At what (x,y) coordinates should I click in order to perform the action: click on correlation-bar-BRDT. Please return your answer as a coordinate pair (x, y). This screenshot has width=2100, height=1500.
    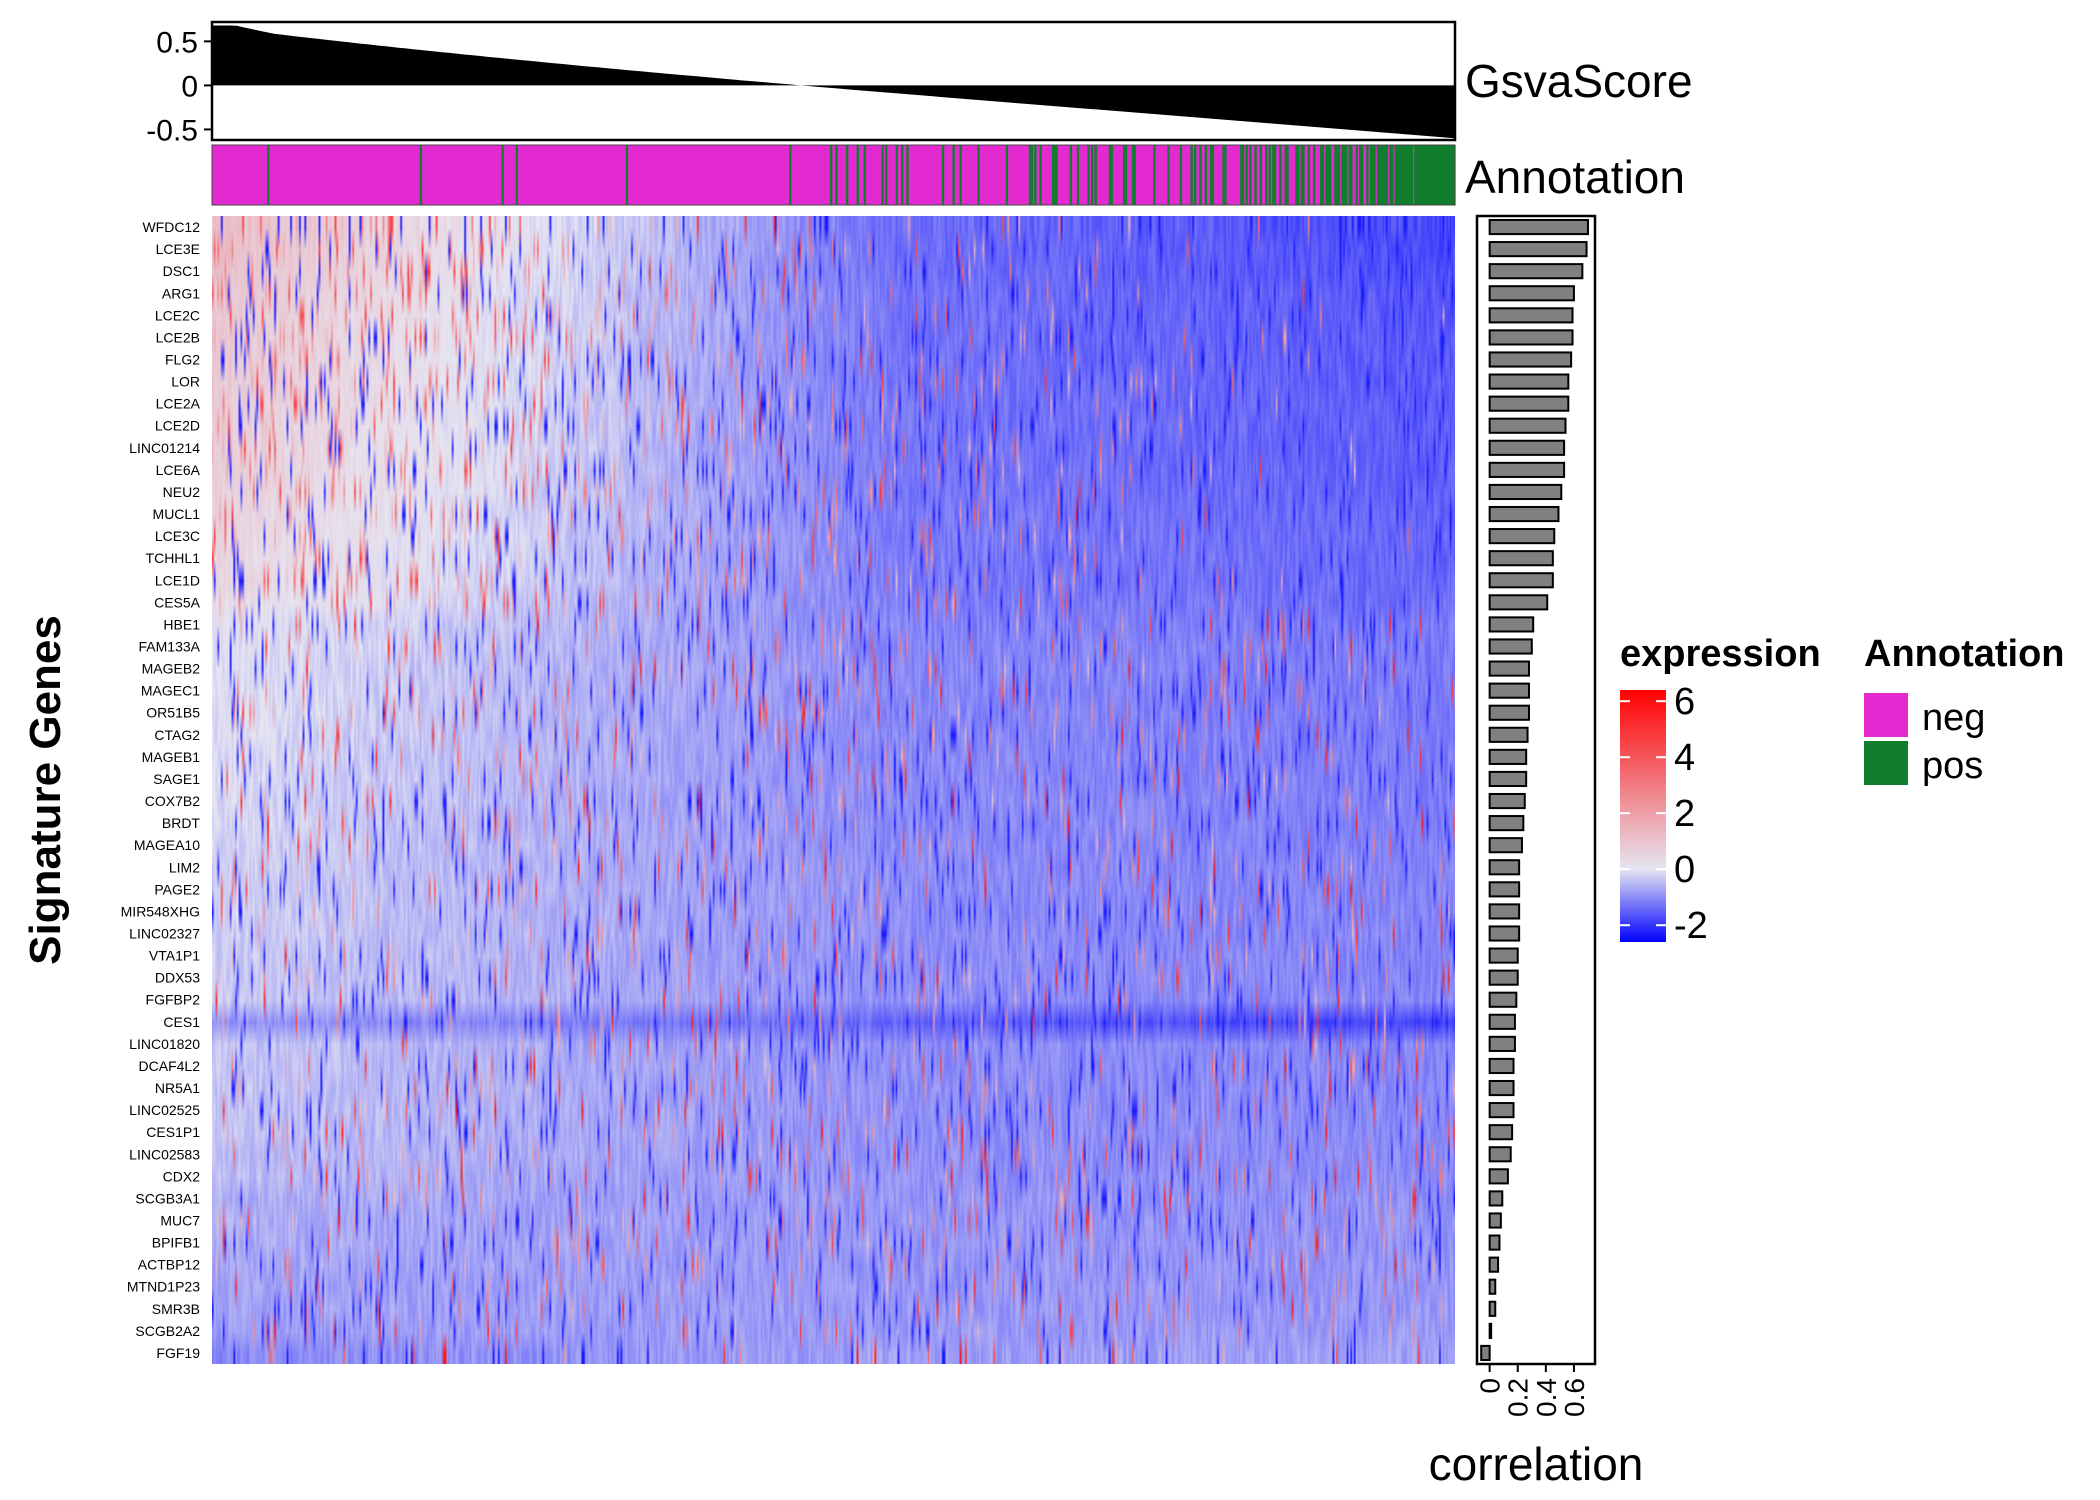
    Looking at the image, I should click on (1506, 823).